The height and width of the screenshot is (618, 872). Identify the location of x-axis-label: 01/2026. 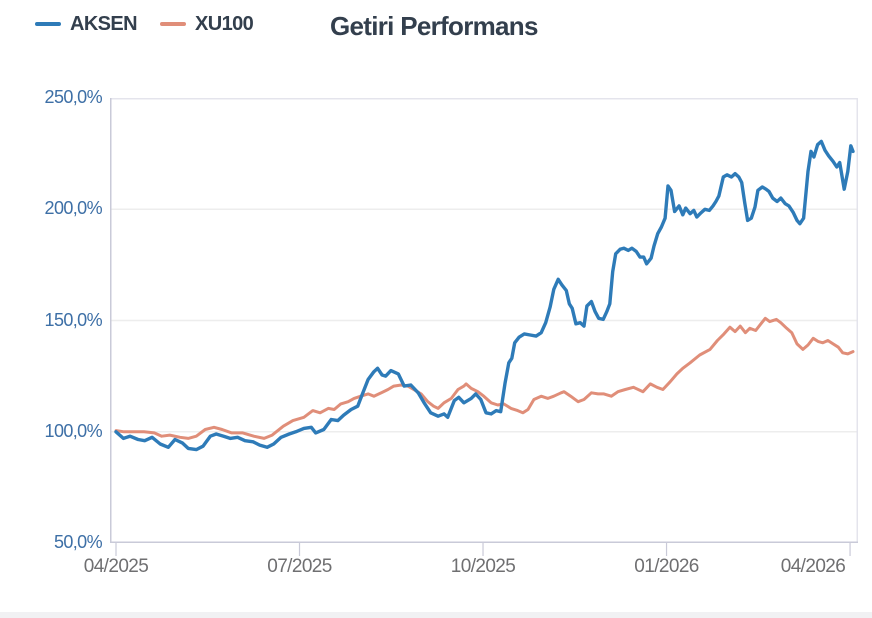
(666, 566).